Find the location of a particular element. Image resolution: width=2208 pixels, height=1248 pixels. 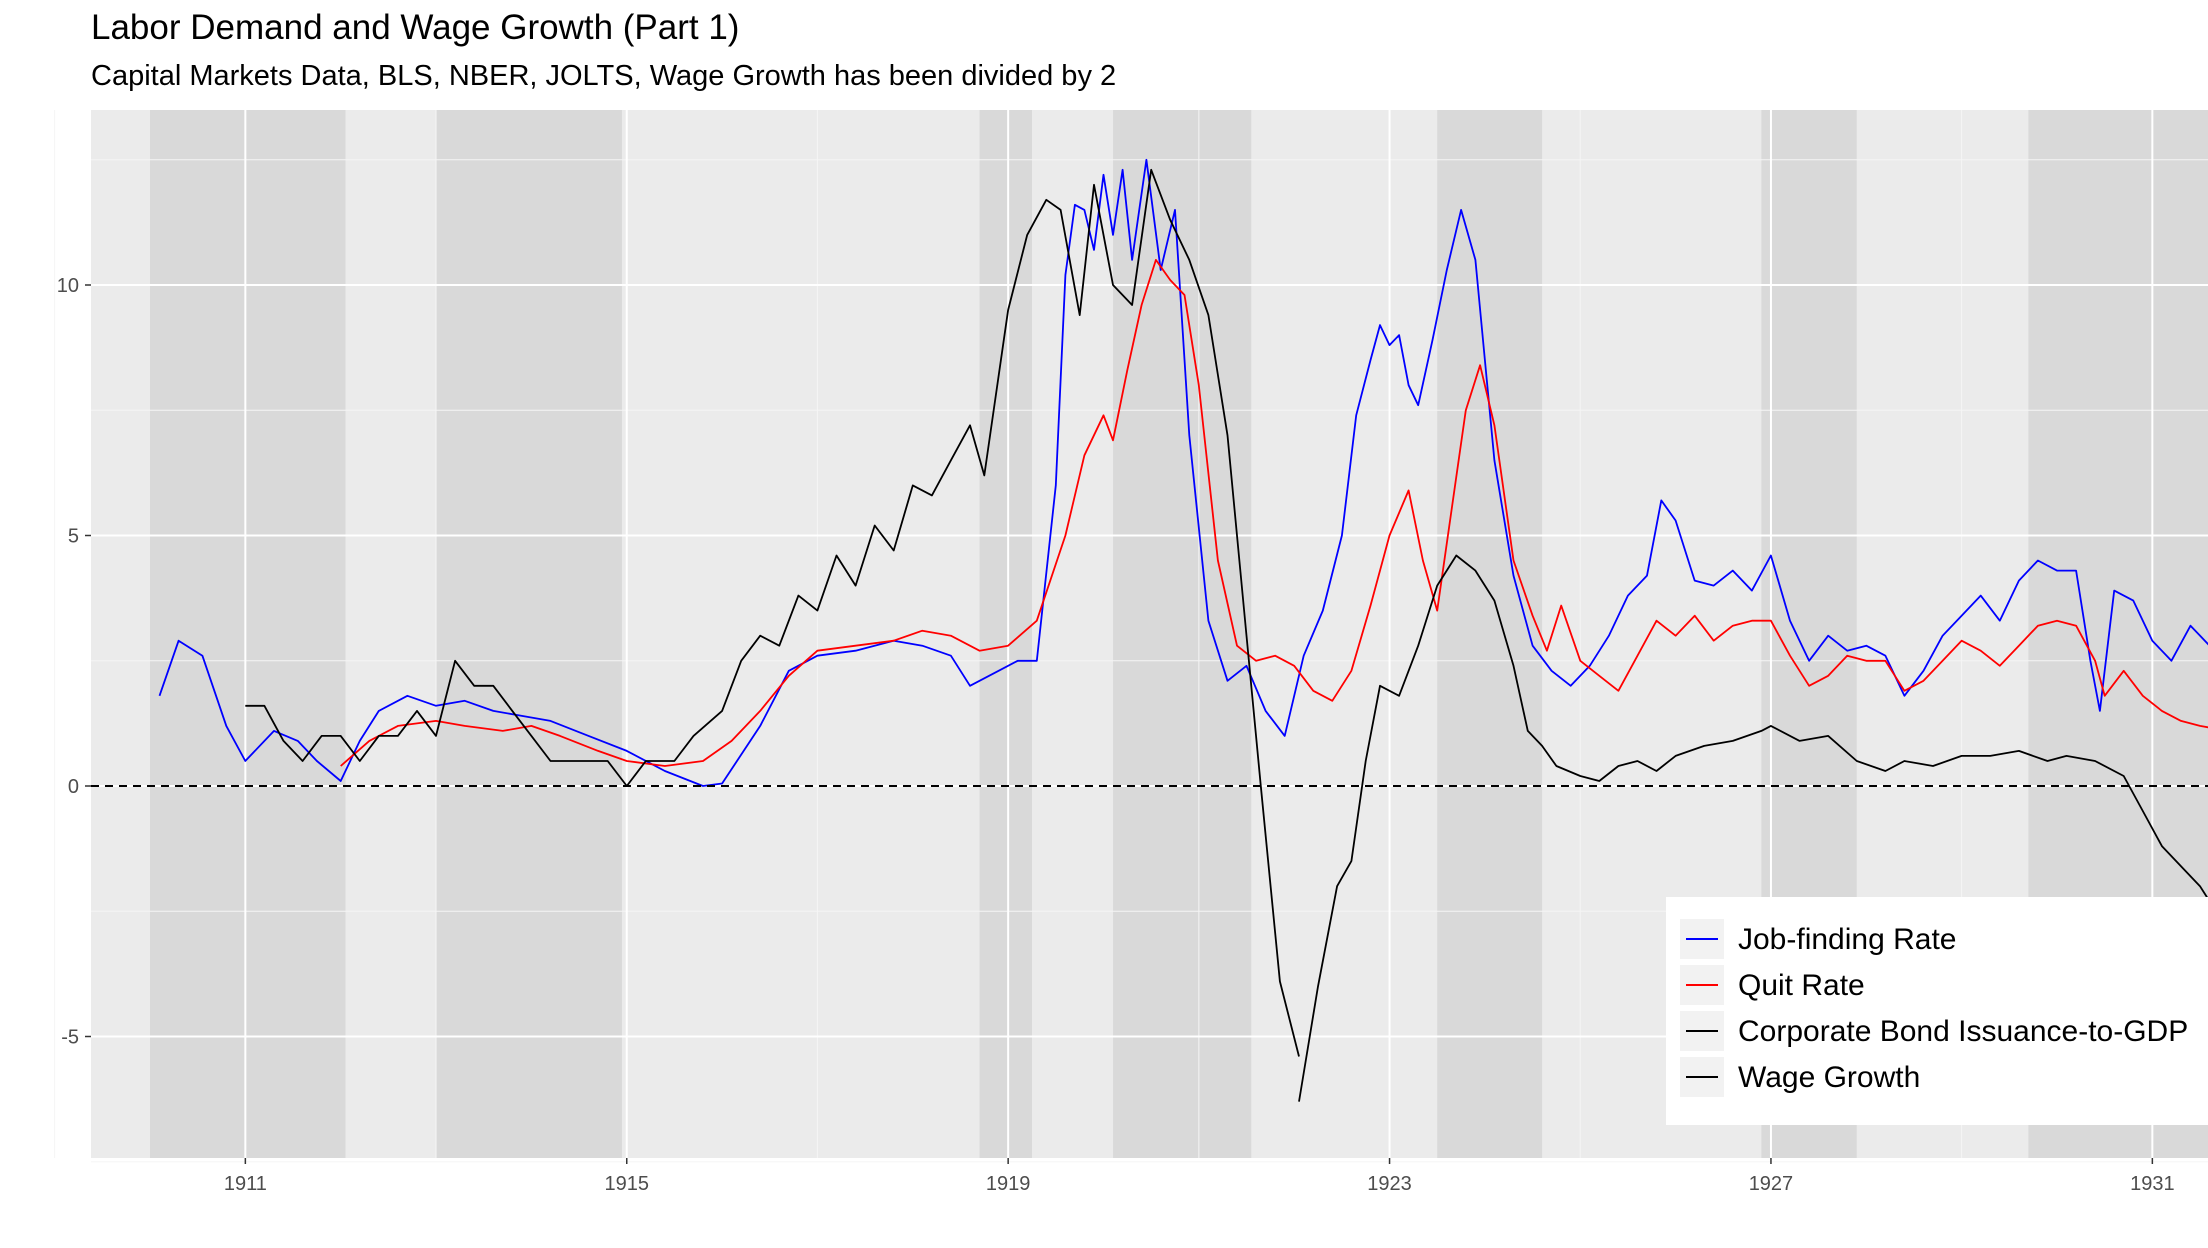

y-tick-label: -5 is located at coordinates (70, 1038).